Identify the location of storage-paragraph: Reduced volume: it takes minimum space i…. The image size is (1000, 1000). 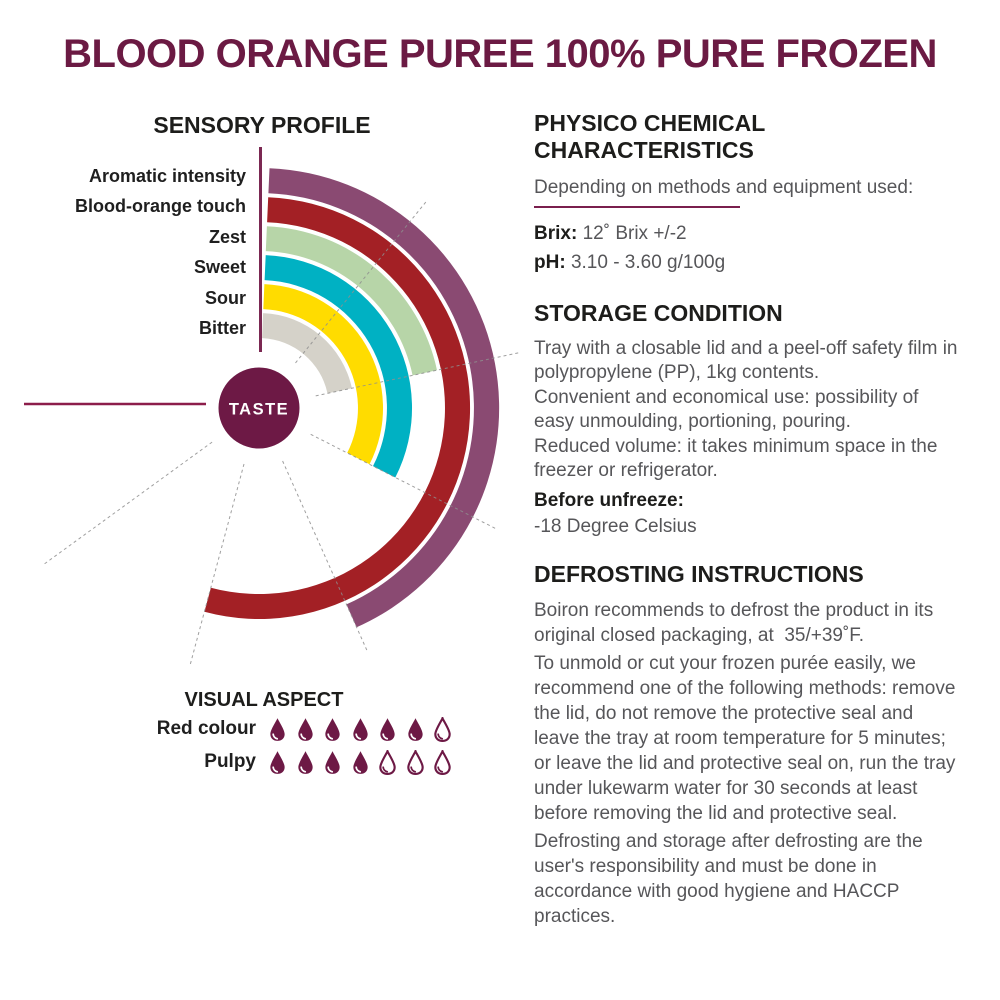
(736, 458).